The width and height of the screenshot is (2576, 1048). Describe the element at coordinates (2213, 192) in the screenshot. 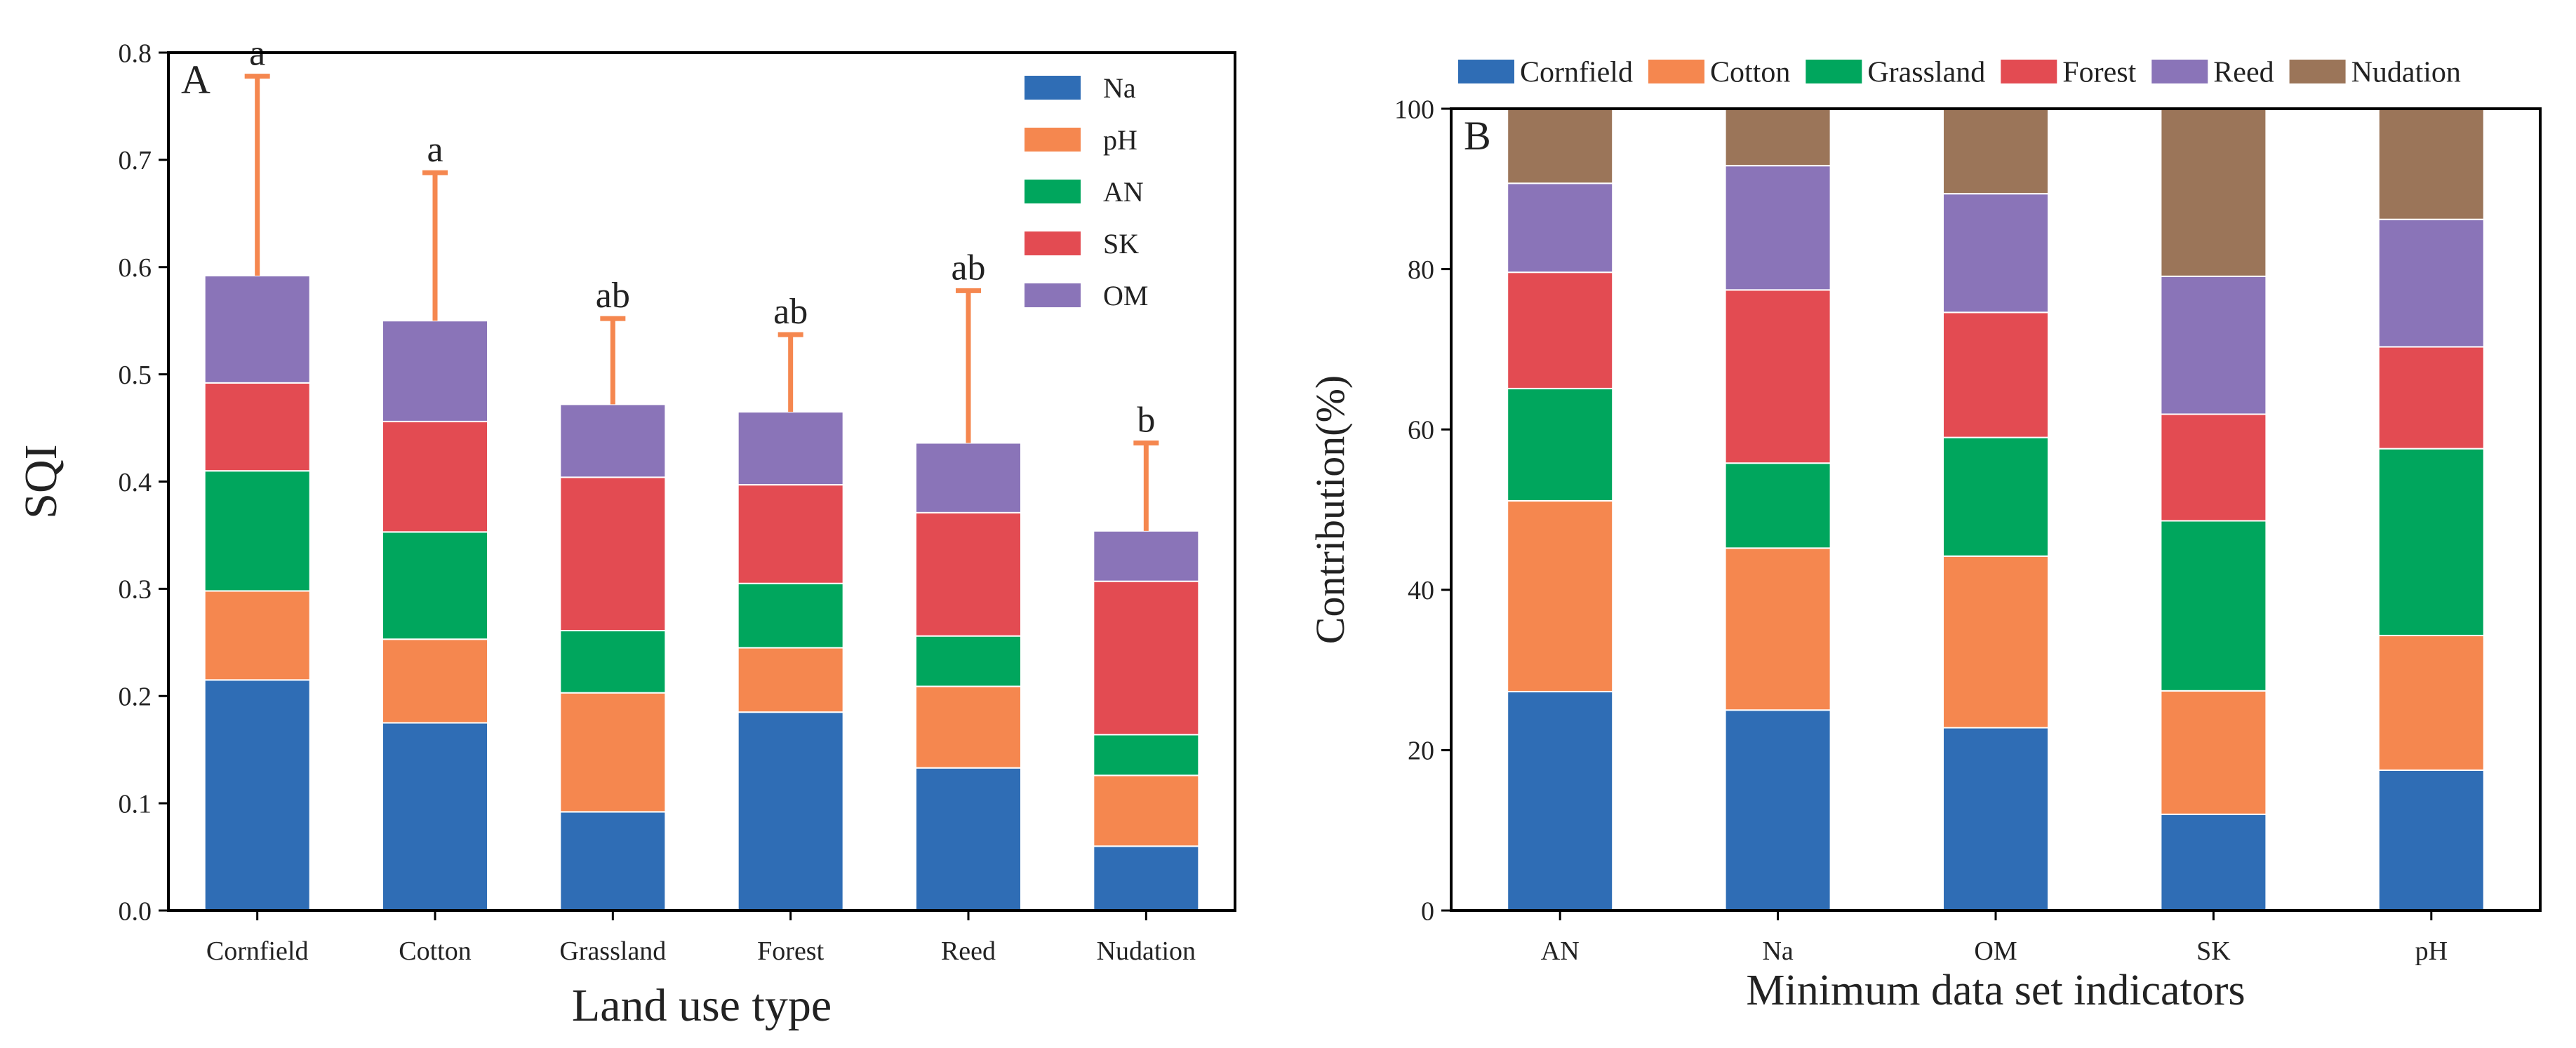

I see `b-bar-sk-nudation` at that location.